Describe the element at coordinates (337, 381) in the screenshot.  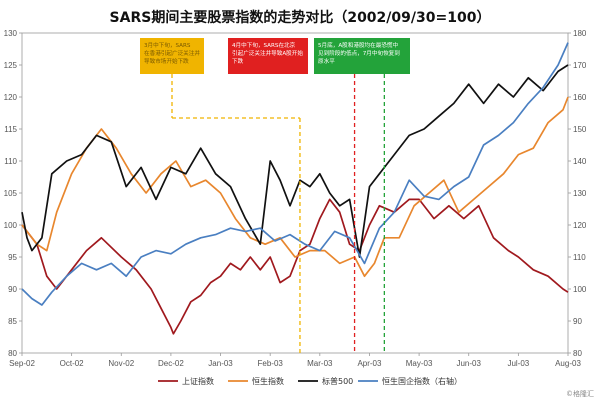
I see `legend-label: 标普500` at that location.